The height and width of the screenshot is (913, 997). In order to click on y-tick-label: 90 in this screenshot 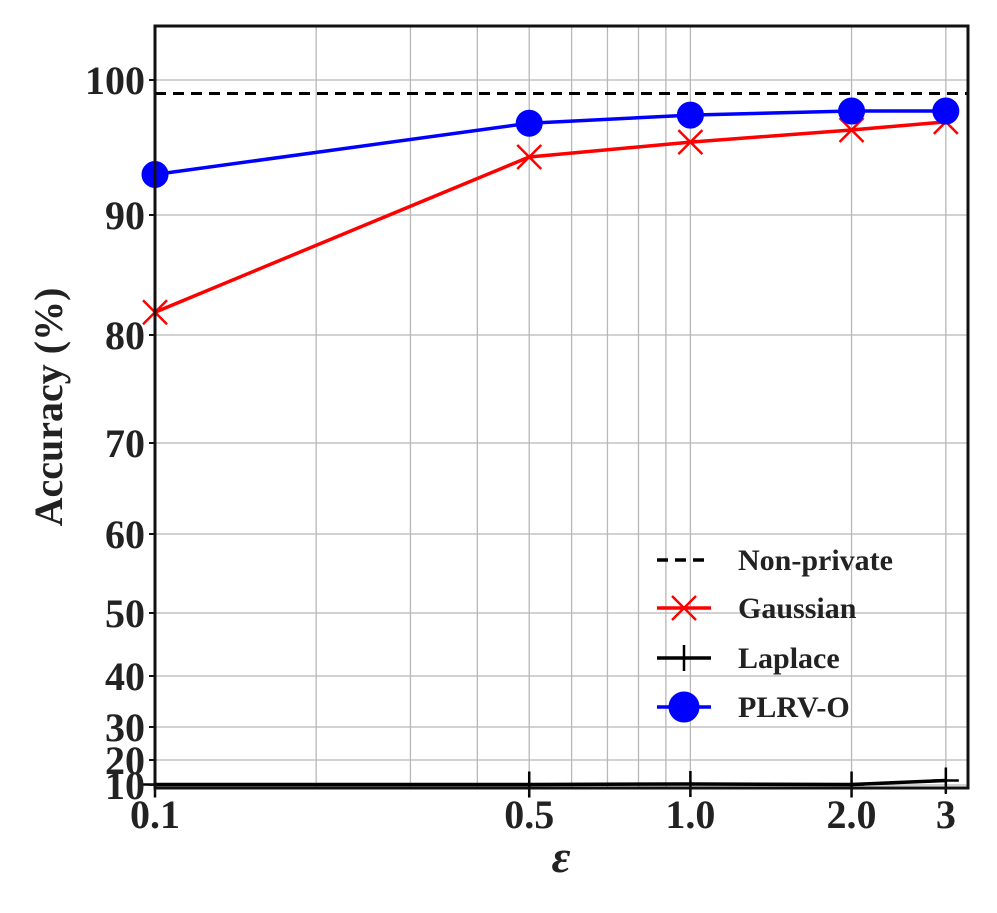, I will do `click(125, 215)`.